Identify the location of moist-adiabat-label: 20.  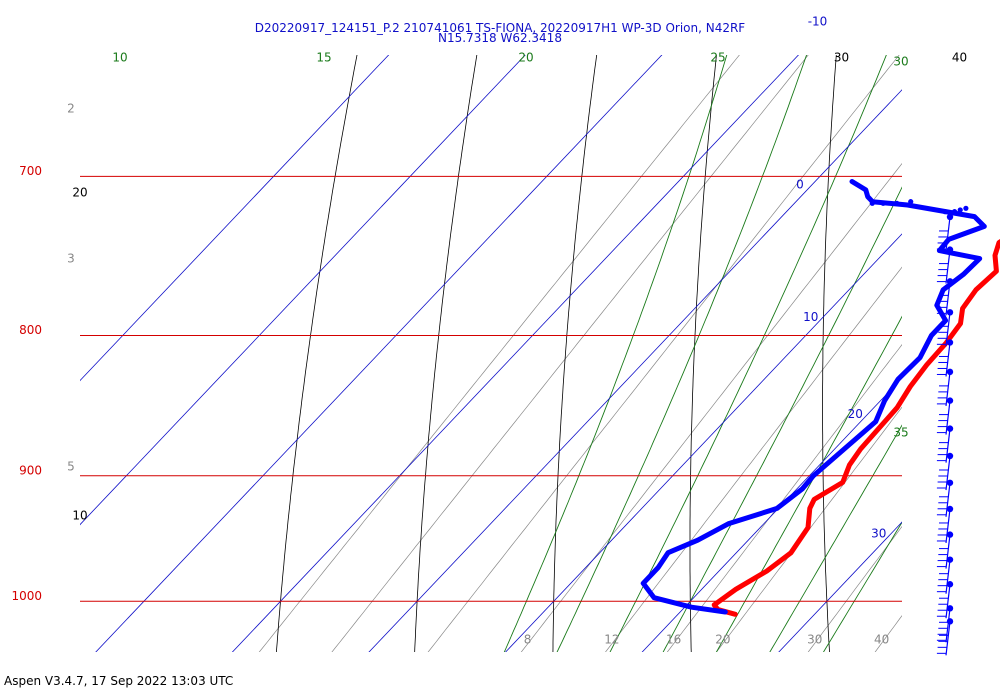
(525, 58).